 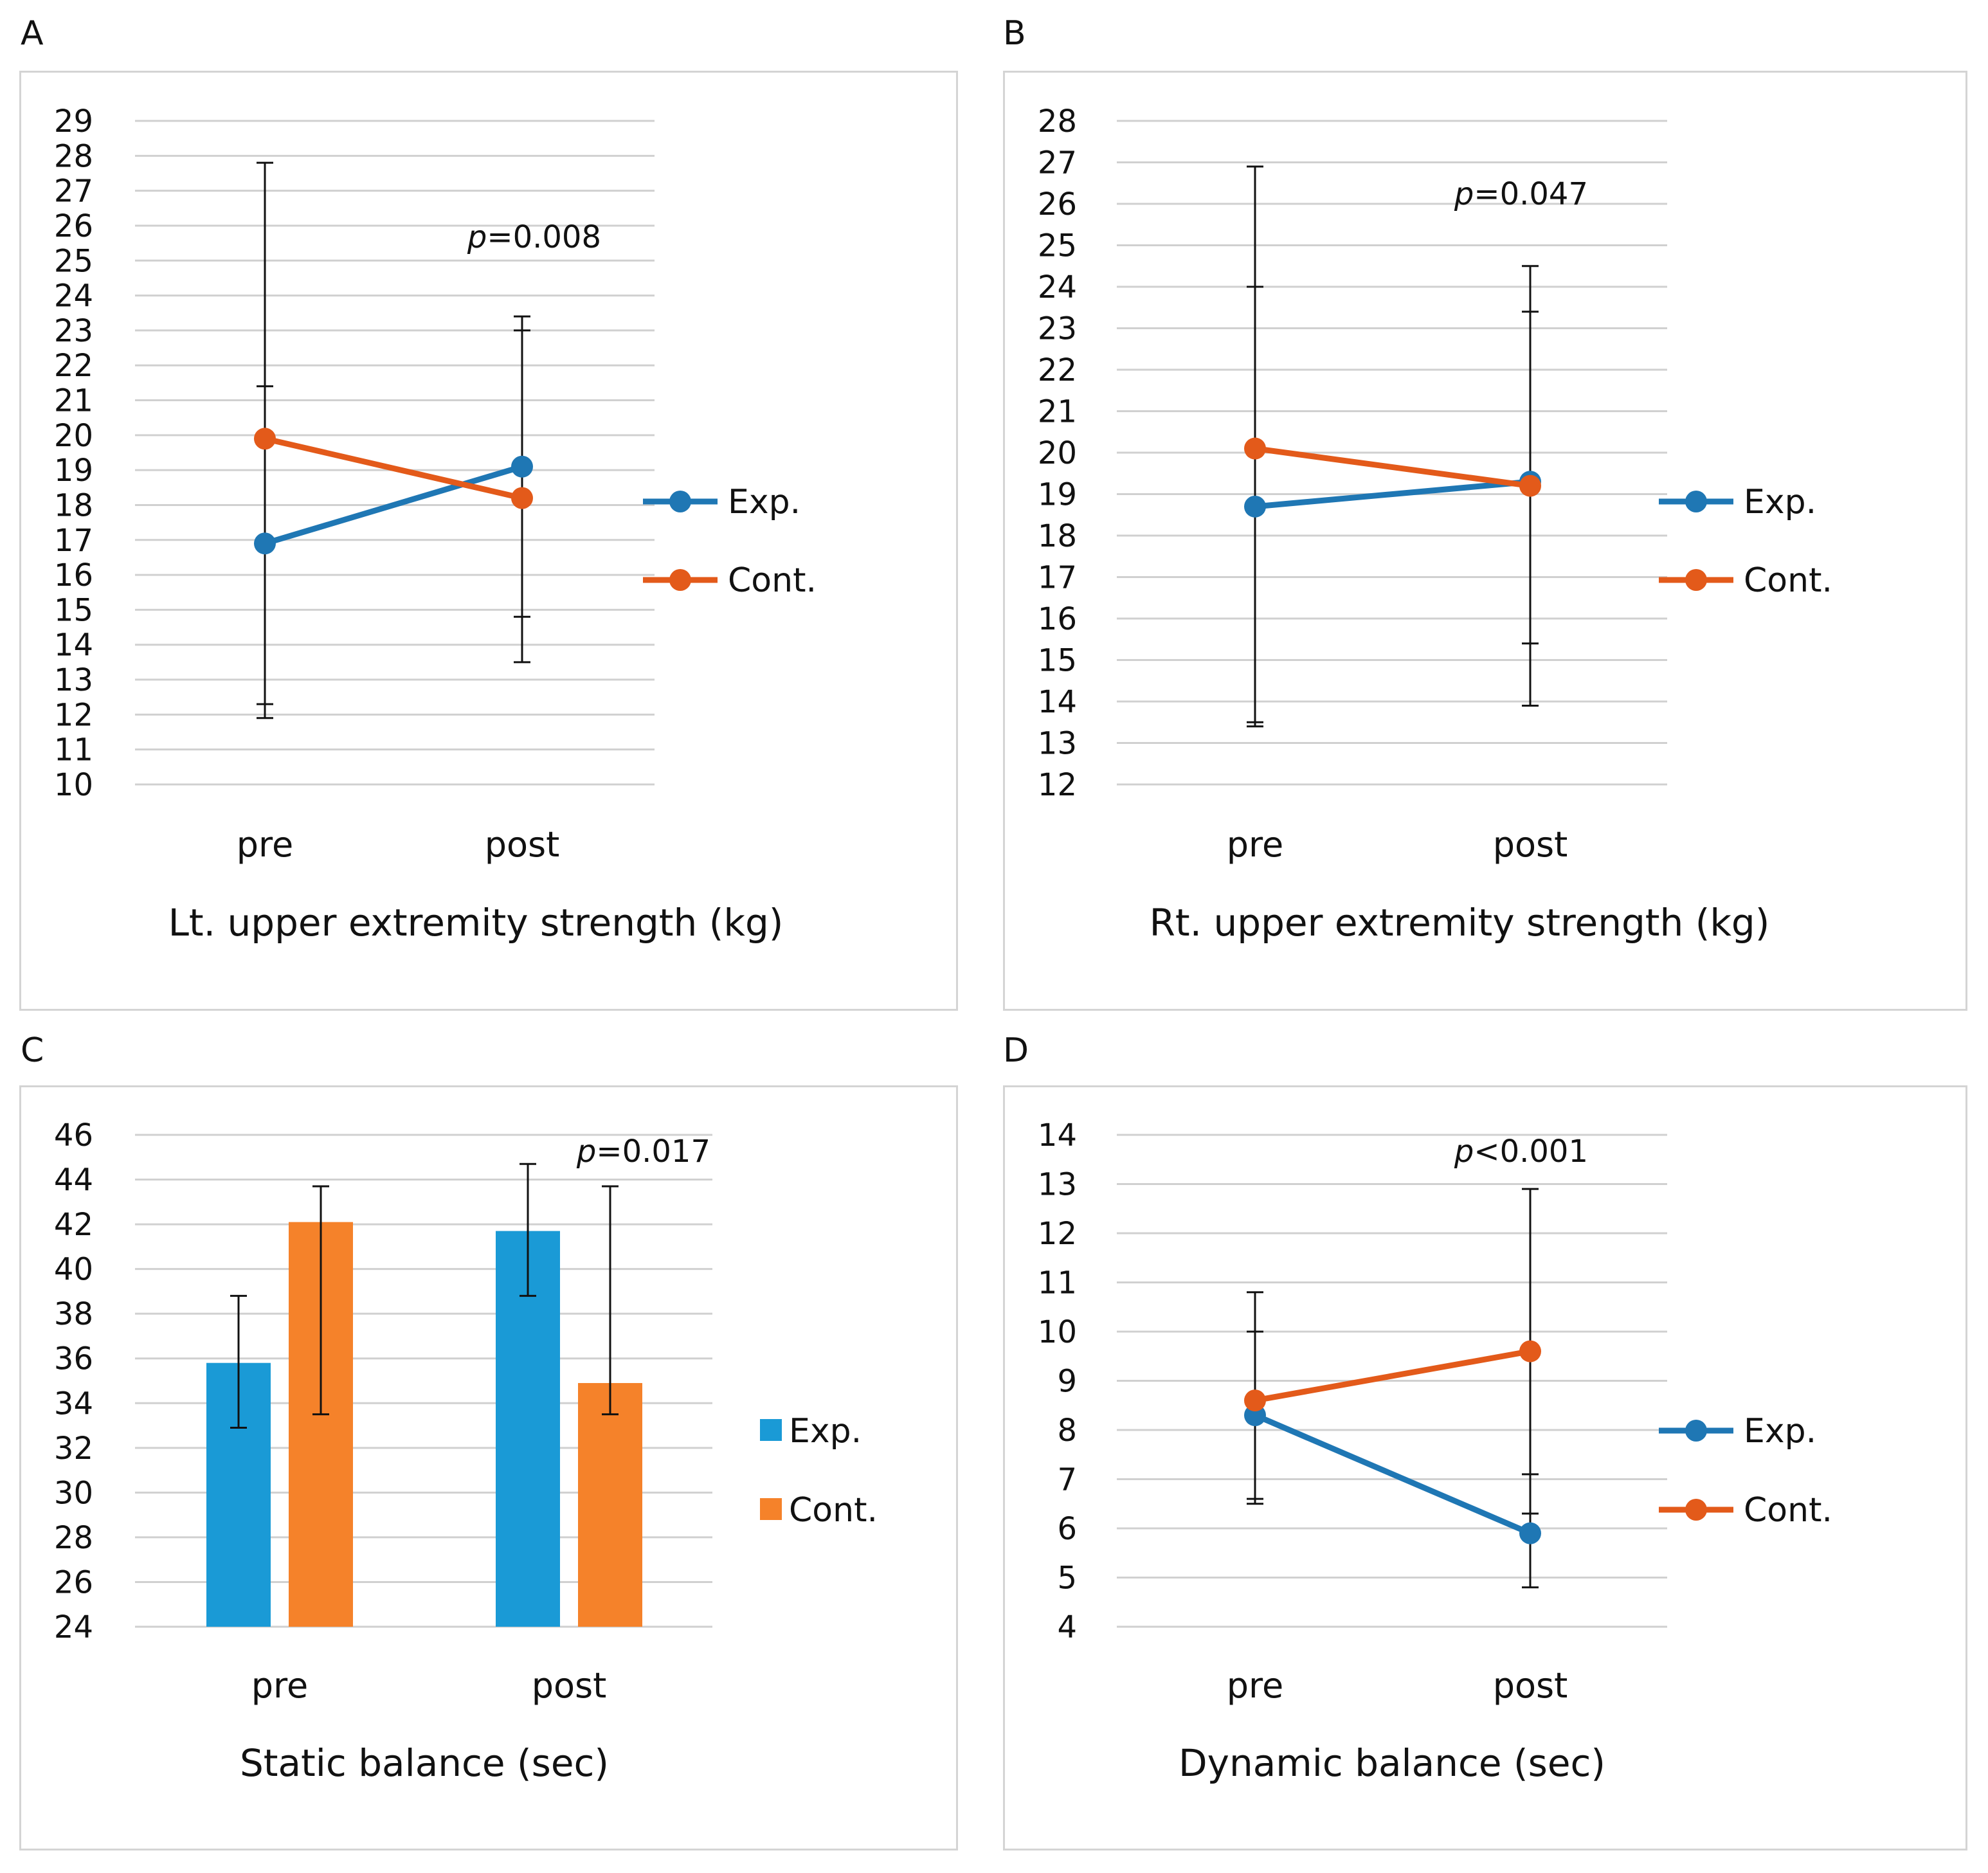 What do you see at coordinates (1067, 1431) in the screenshot?
I see `y-tick-label: 8` at bounding box center [1067, 1431].